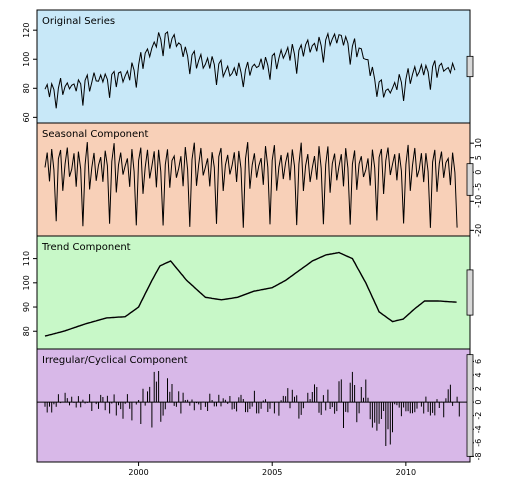 This screenshot has height=483, width=512. Describe the element at coordinates (478, 416) in the screenshot. I see `y-tick-label: -2` at that location.